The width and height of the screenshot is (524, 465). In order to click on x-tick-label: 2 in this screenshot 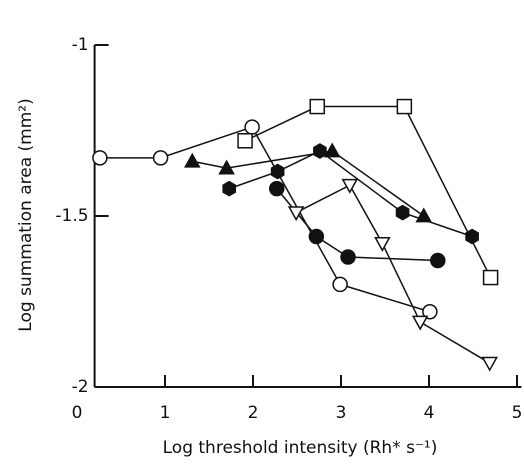, I will do `click(253, 413)`.